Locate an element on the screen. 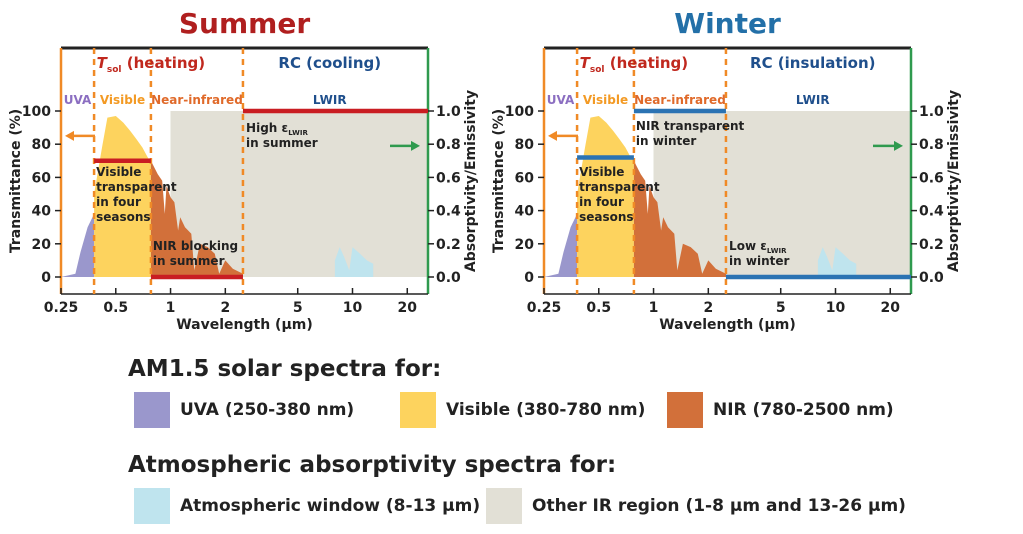 The height and width of the screenshot is (534, 1023). annotation-lwir: High εLWIR is located at coordinates (277, 129).